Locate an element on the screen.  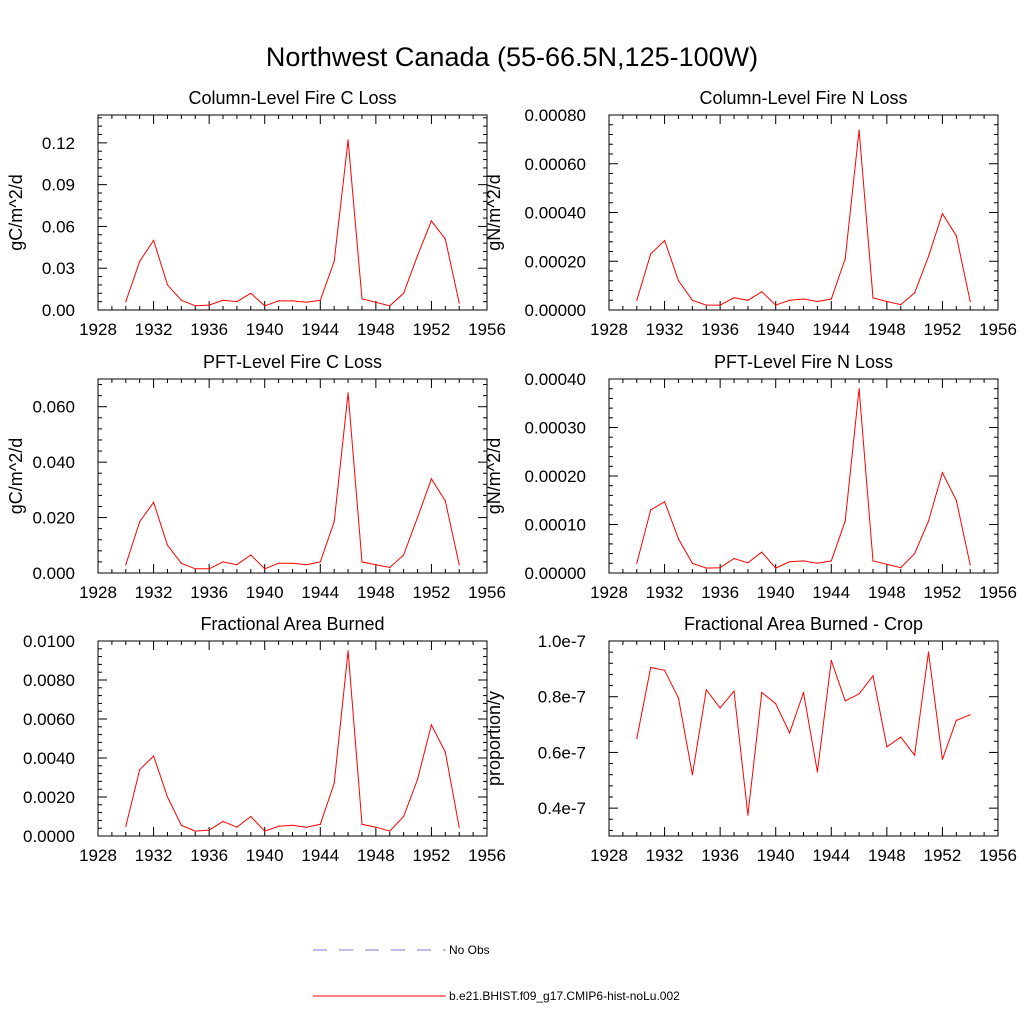
x-tick-label: 1932 is located at coordinates (154, 592).